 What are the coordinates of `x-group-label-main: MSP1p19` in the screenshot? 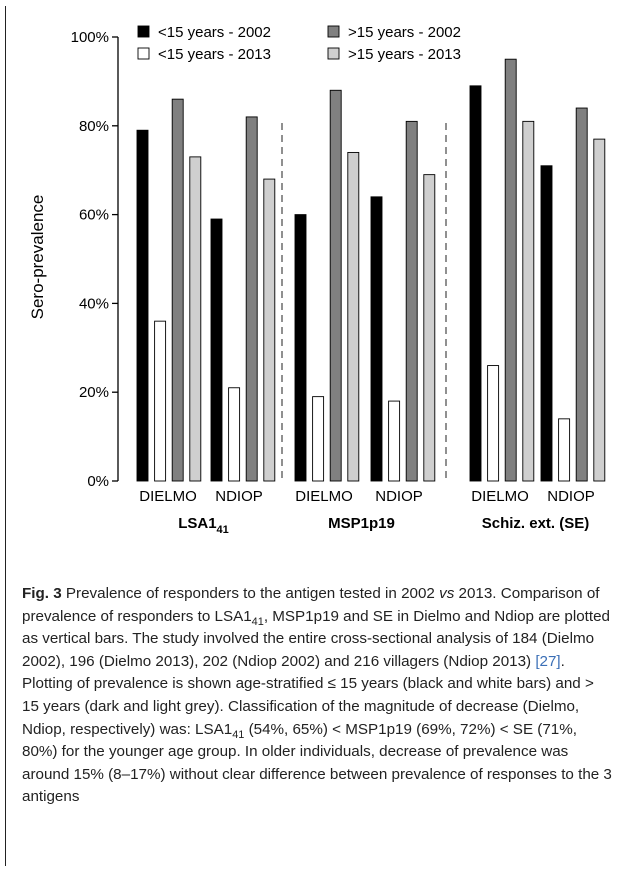 It's located at (361, 523).